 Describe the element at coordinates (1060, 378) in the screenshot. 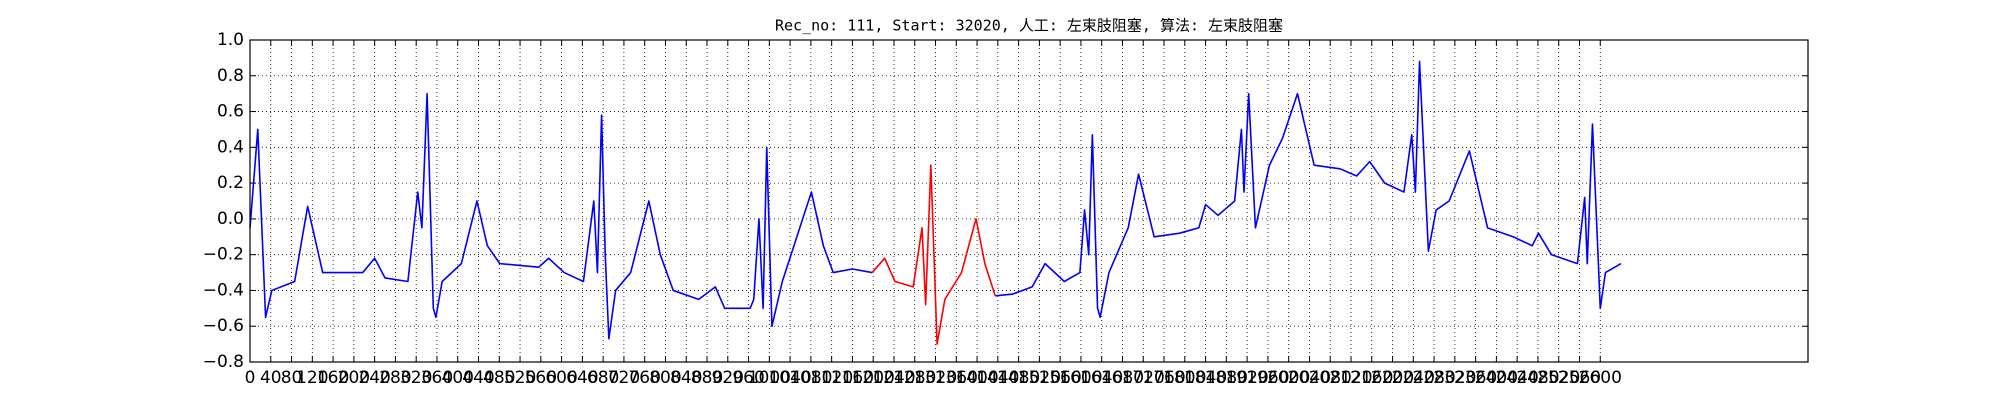

I see `x-tick-label: 1560` at that location.